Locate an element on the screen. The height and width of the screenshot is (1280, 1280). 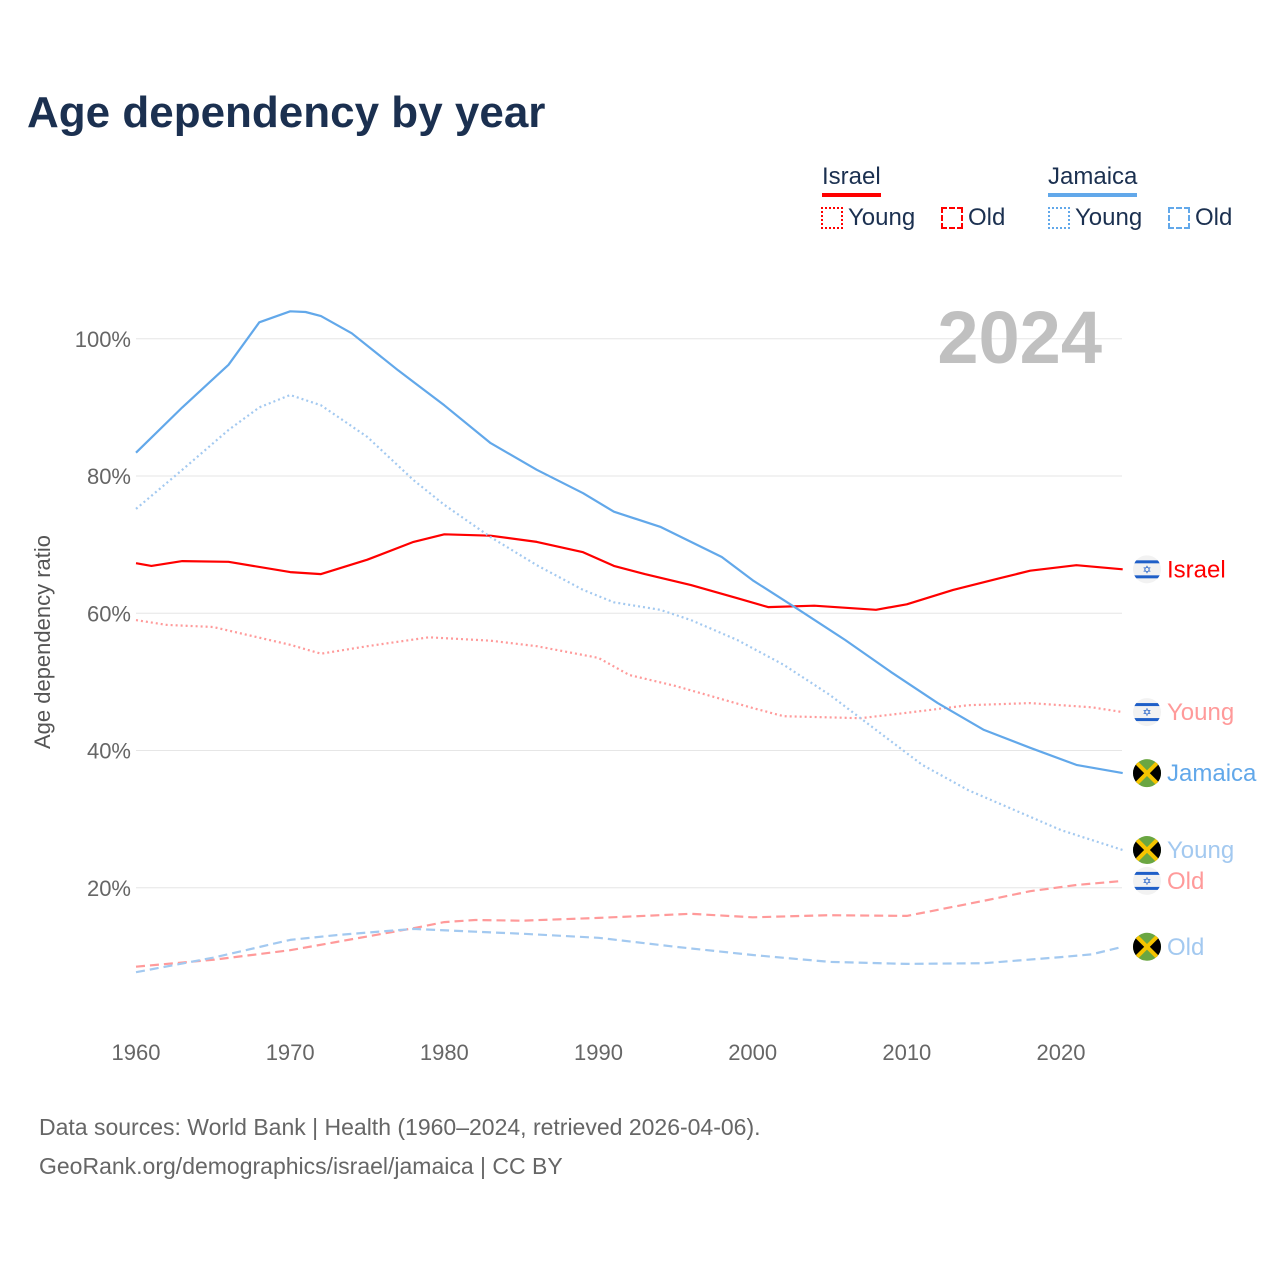
series-line-israel is located at coordinates (629, 572).